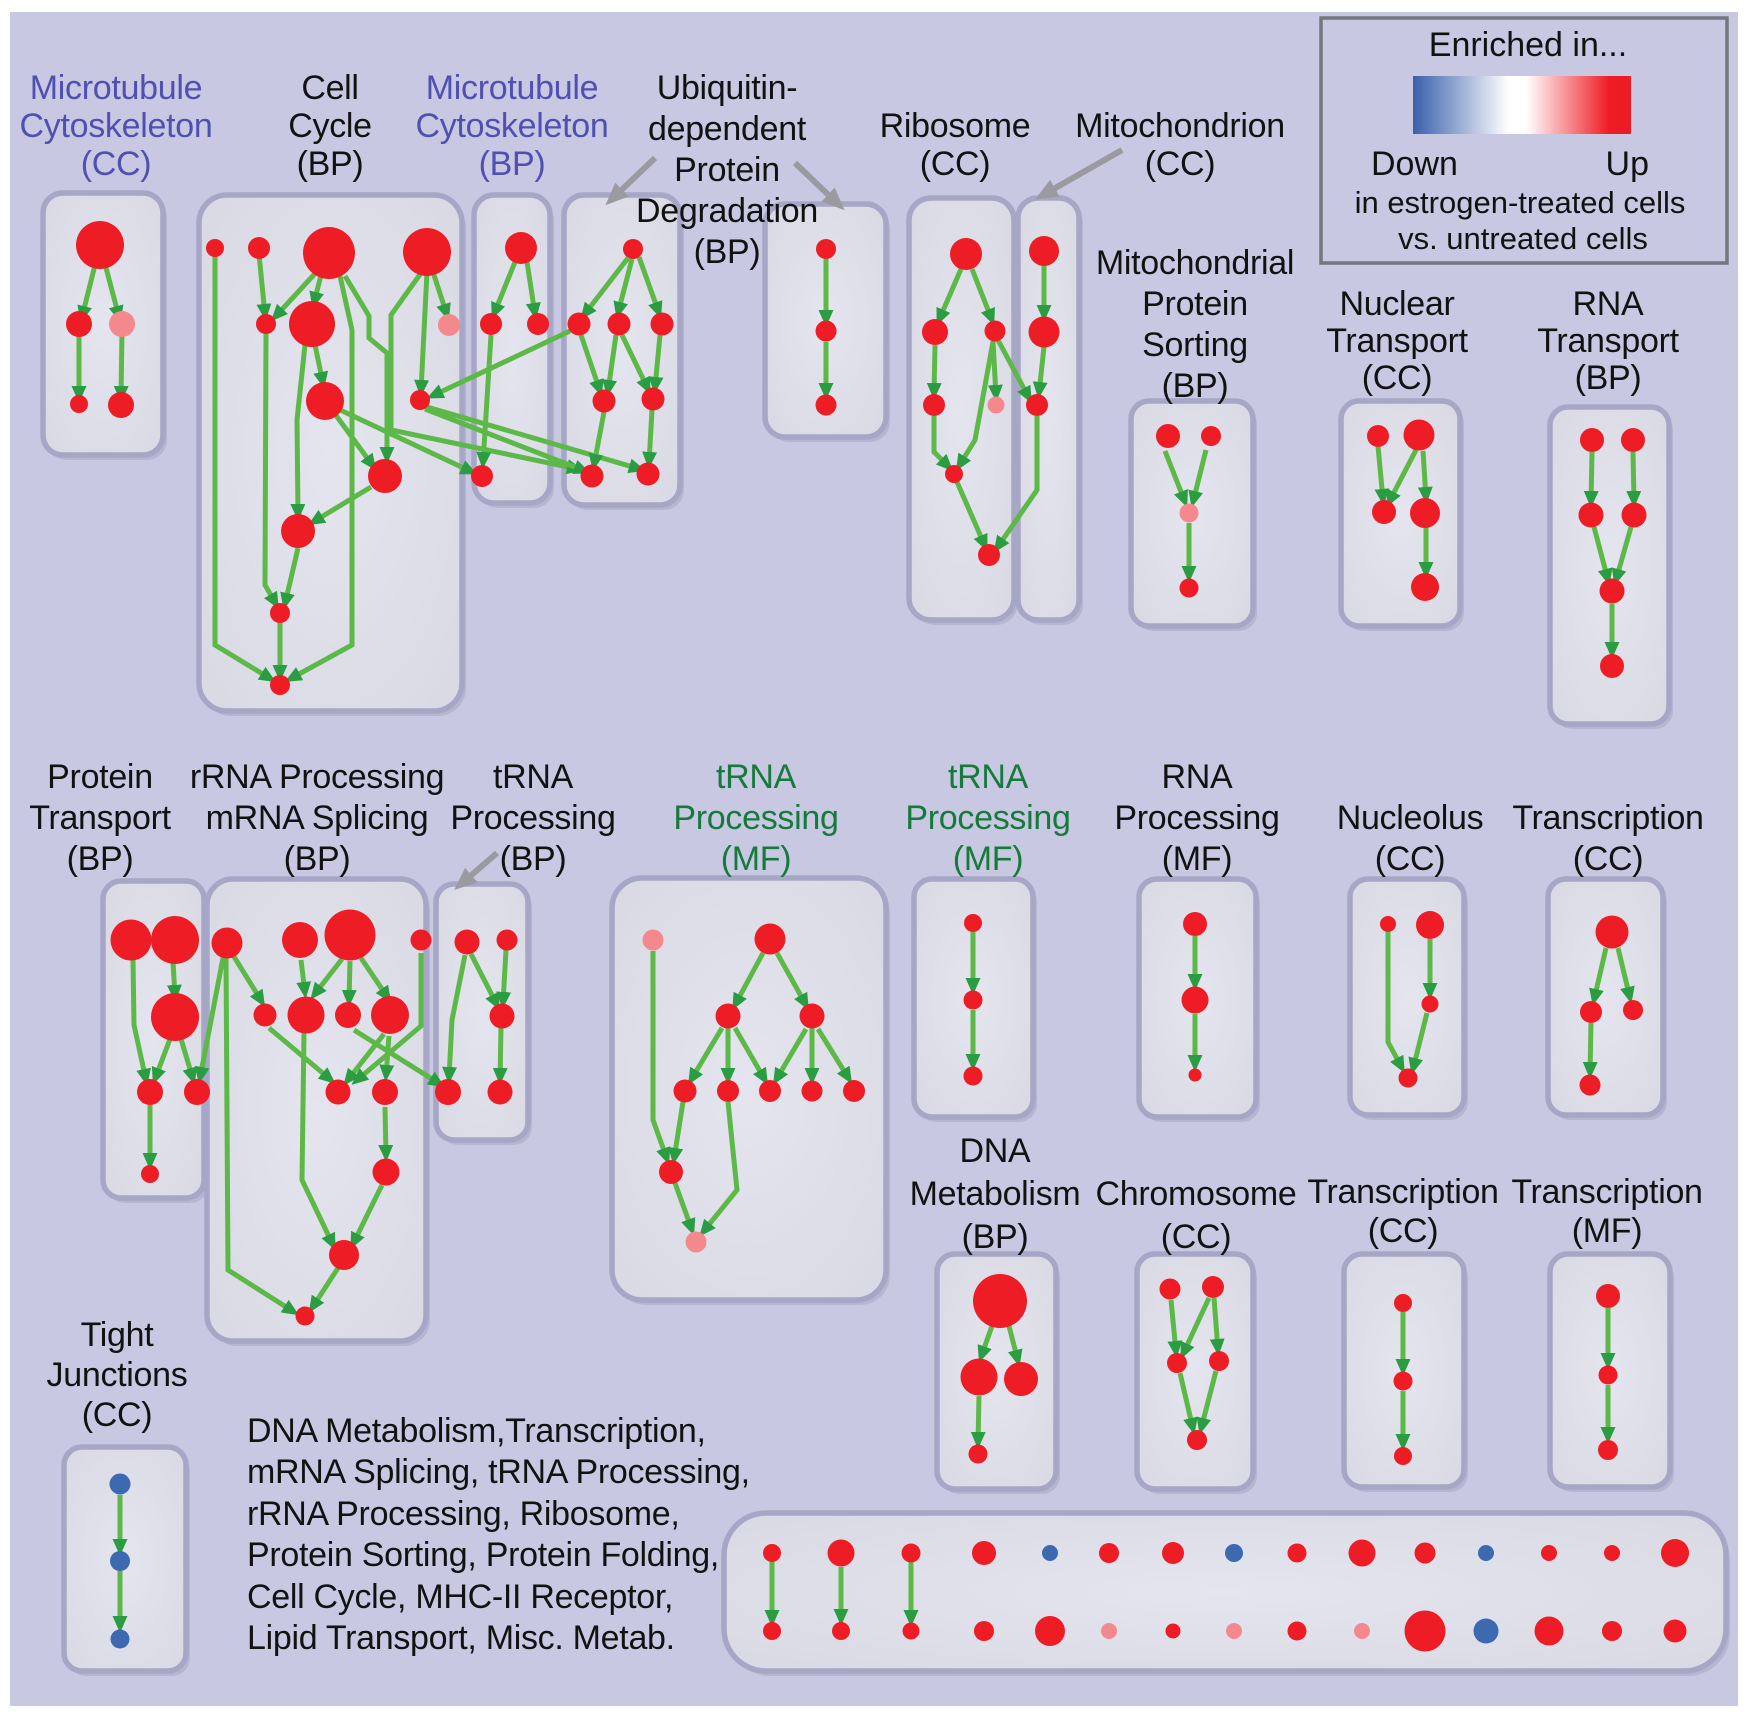 This screenshot has width=1750, height=1715. Describe the element at coordinates (1195, 345) in the screenshot. I see `svg-text: Sorting` at that location.